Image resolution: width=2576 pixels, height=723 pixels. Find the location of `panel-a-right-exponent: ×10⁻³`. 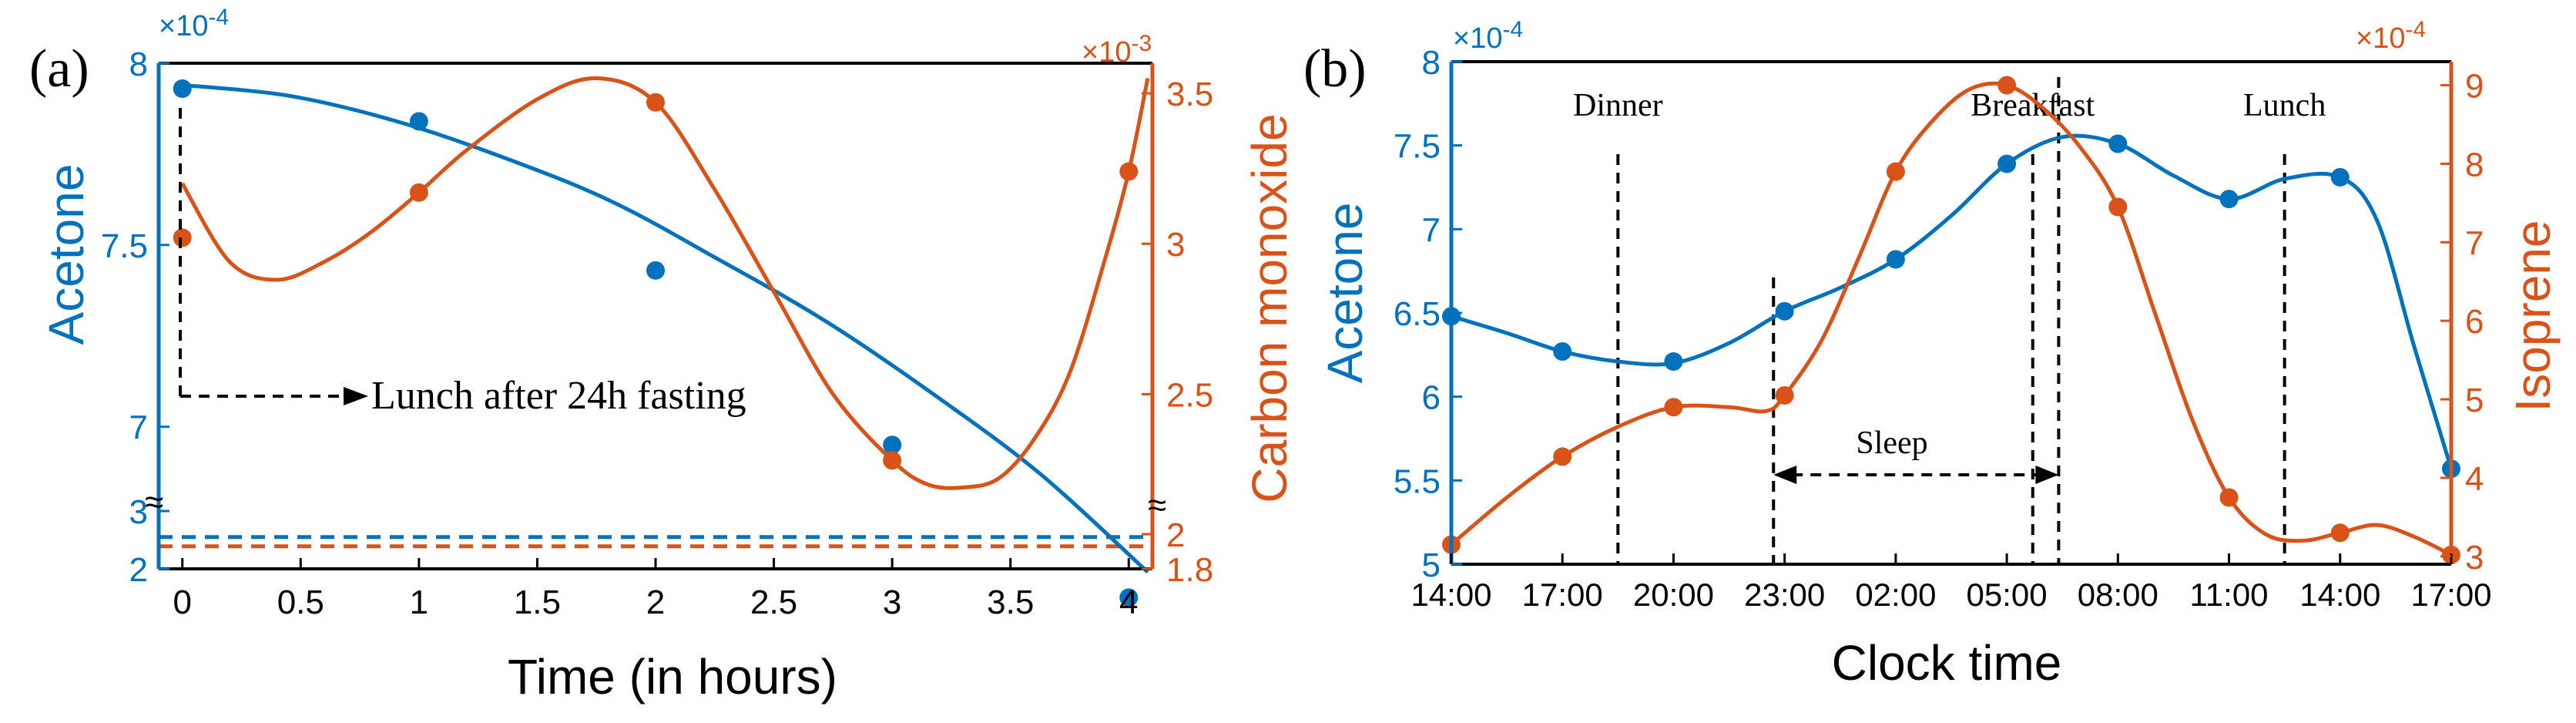

panel-a-right-exponent: ×10⁻³ is located at coordinates (1117, 50).